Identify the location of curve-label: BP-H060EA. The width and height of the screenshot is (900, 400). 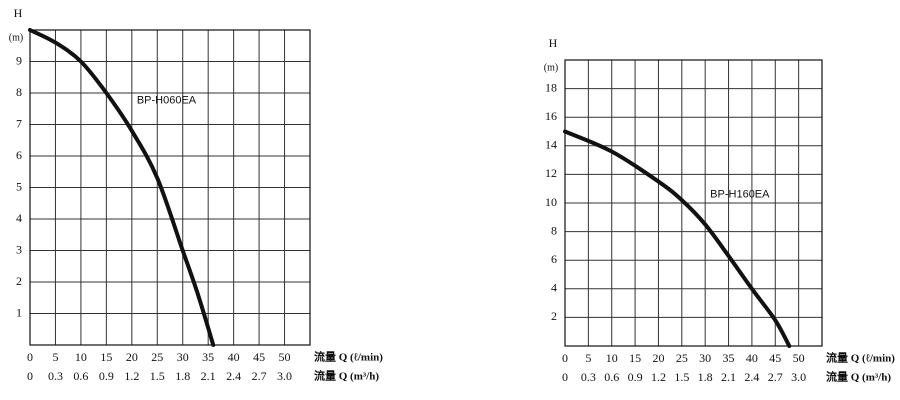
(167, 101).